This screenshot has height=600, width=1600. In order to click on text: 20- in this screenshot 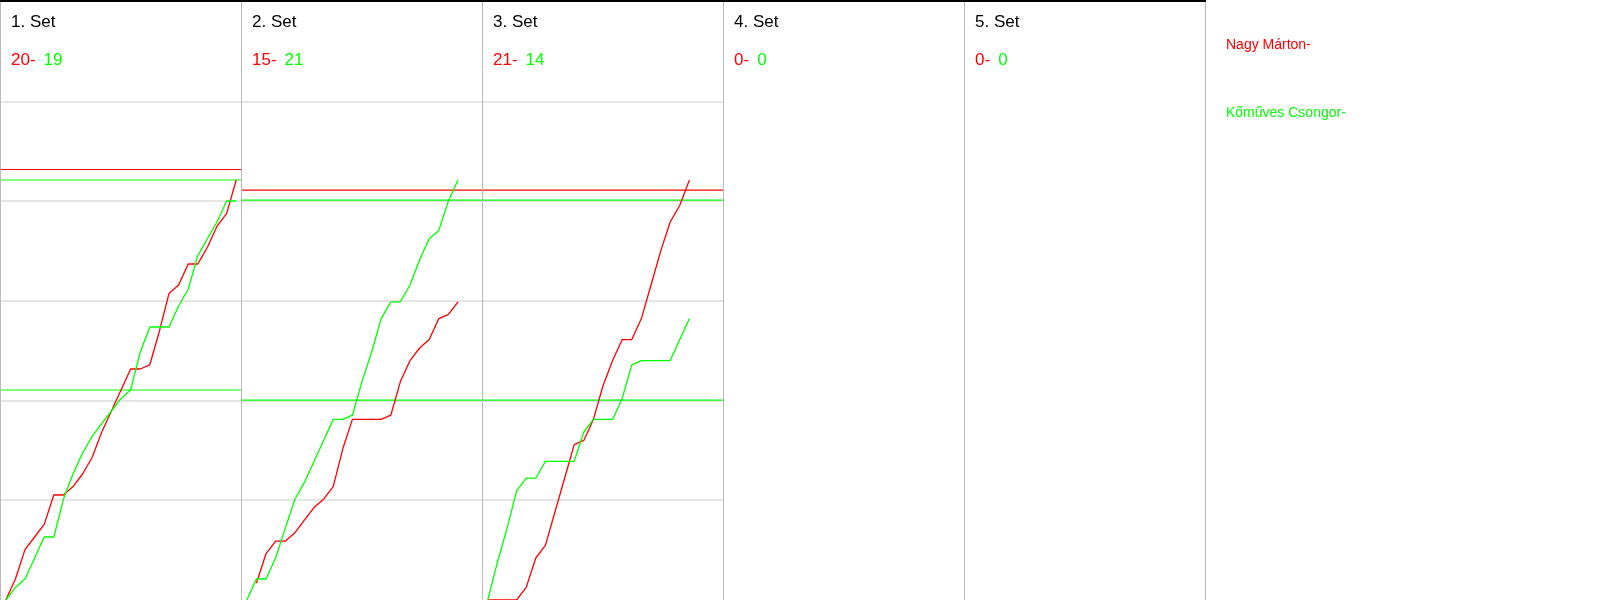, I will do `click(23, 59)`.